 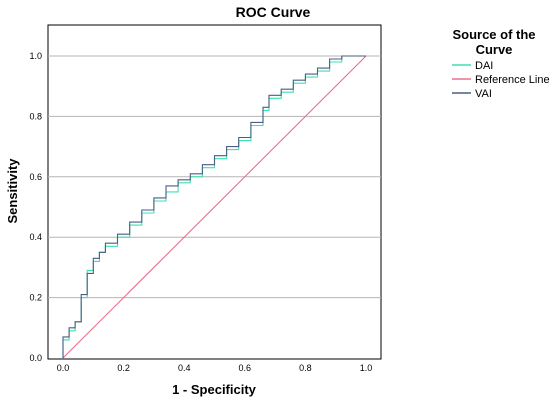 I want to click on y-axis-ticks: 0.0 0.2 0.4 0.6 0.8 1.0, so click(x=35, y=207).